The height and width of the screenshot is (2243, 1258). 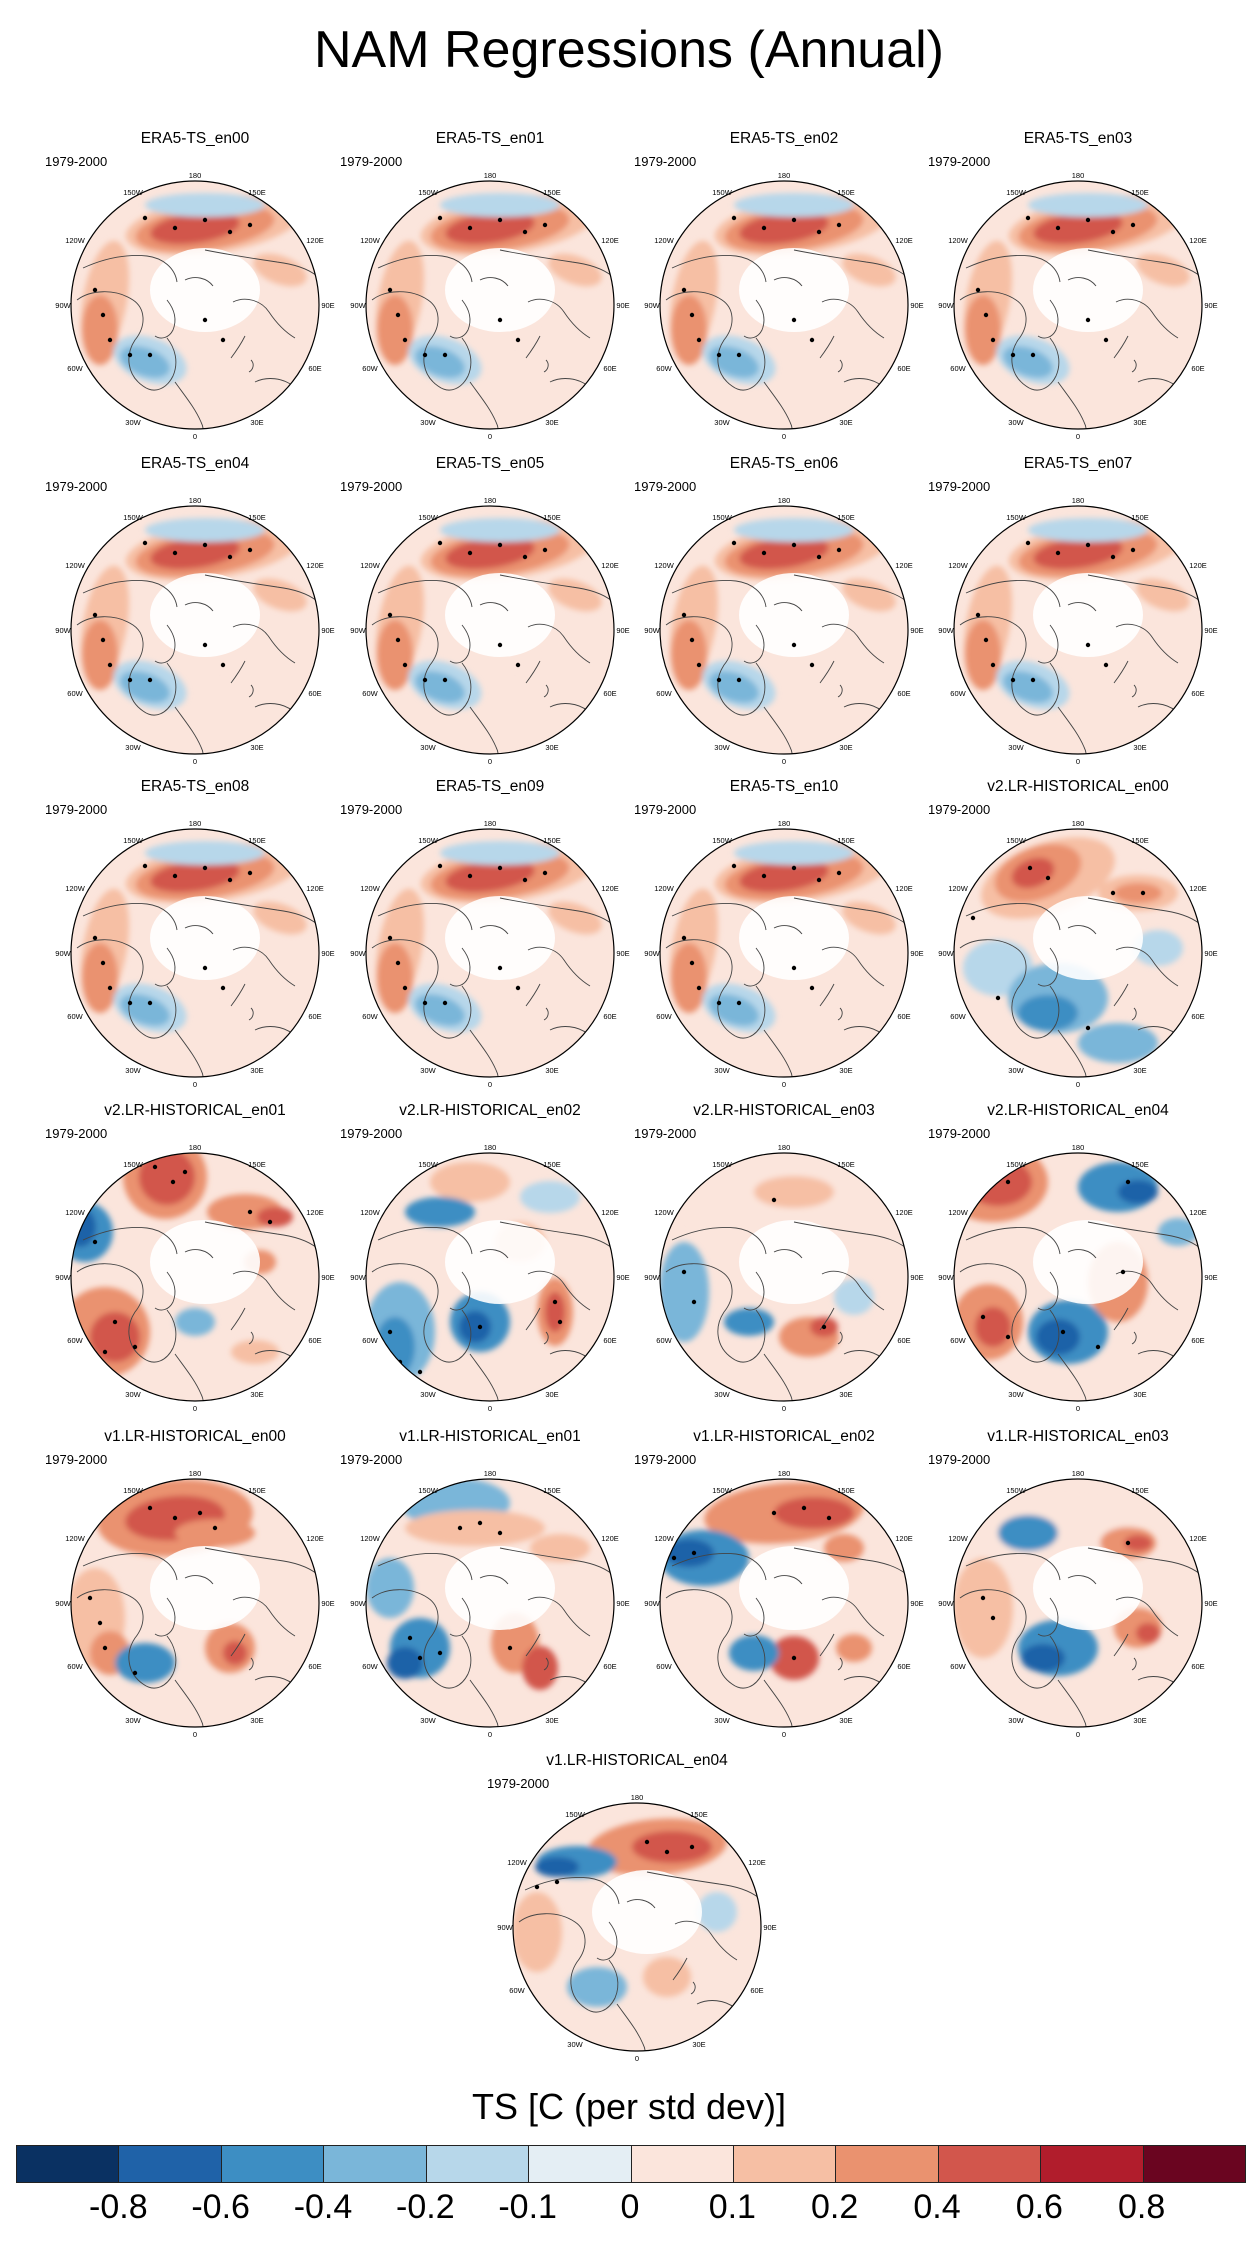 What do you see at coordinates (195, 1110) in the screenshot?
I see `panel-title: v2.LR-HISTORICAL_en01` at bounding box center [195, 1110].